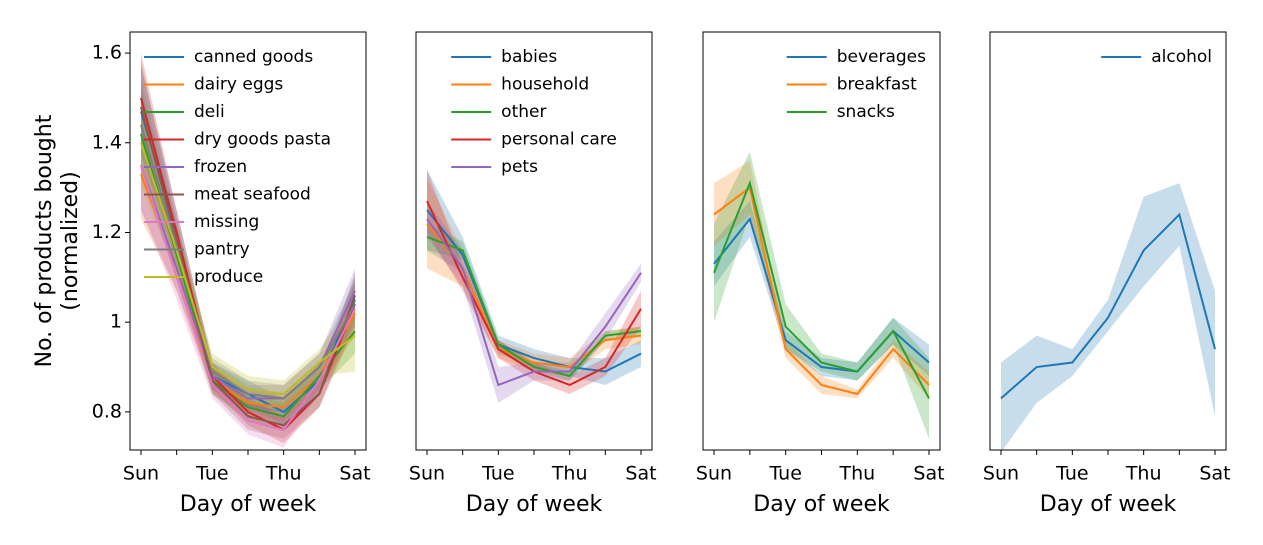 This screenshot has width=1263, height=545. I want to click on legend-label: other, so click(523, 112).